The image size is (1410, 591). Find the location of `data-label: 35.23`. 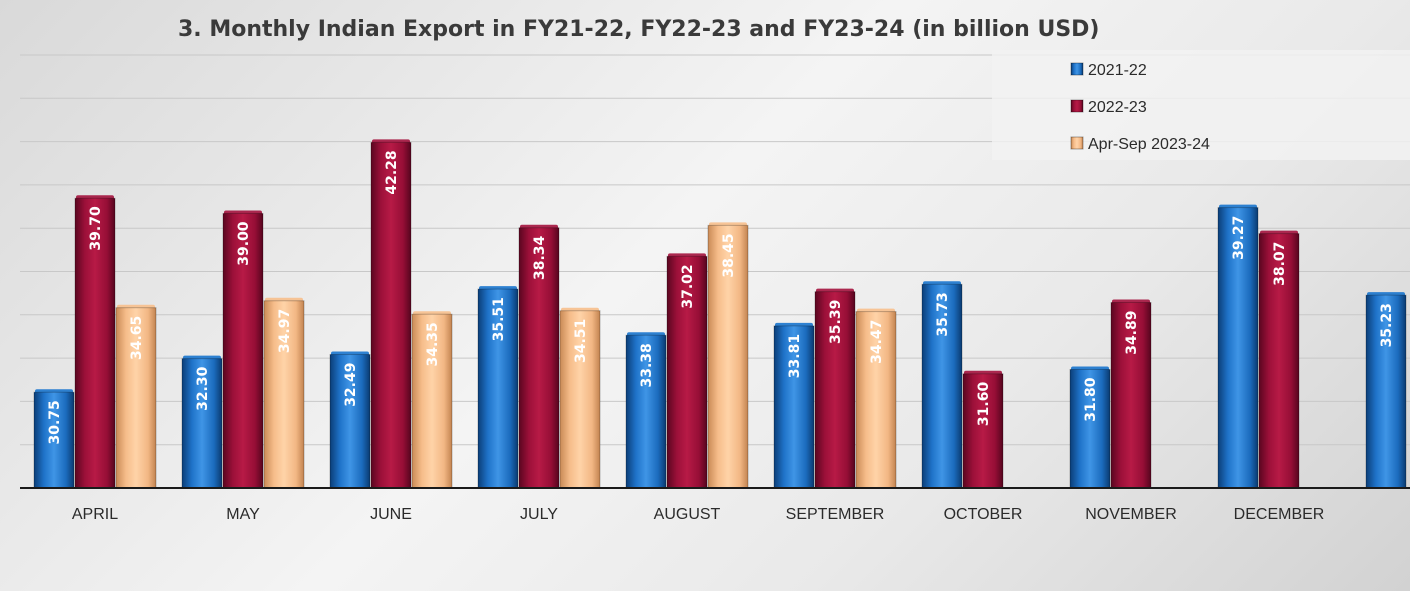

data-label: 35.23 is located at coordinates (1387, 325).